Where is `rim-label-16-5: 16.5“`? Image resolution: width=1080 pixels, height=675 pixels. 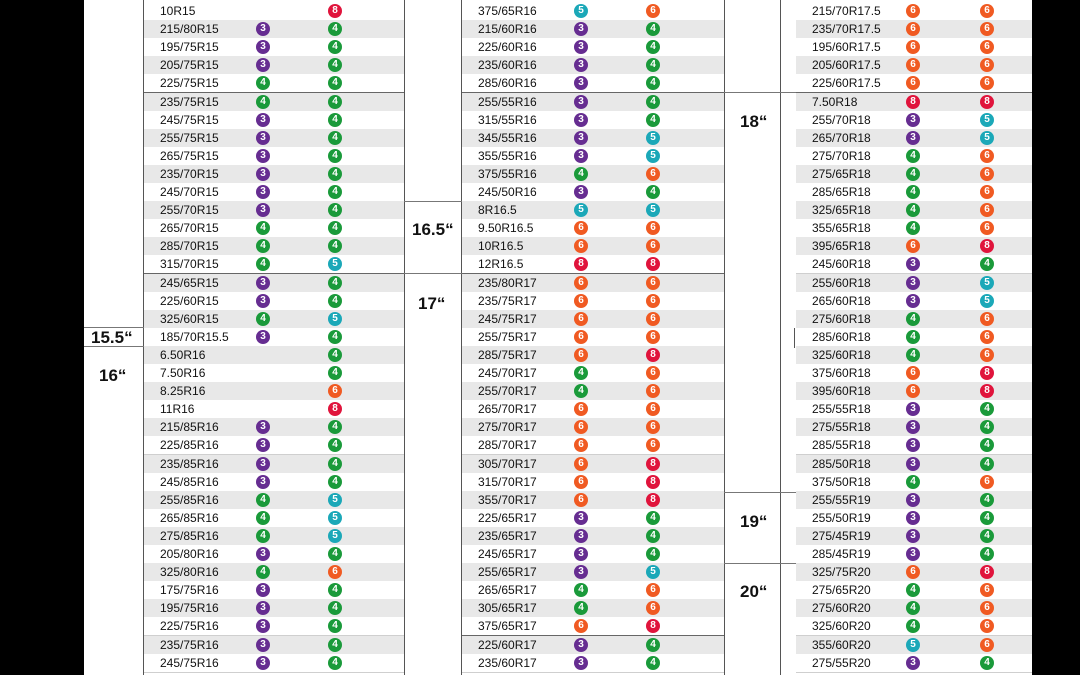 rim-label-16-5: 16.5“ is located at coordinates (433, 229).